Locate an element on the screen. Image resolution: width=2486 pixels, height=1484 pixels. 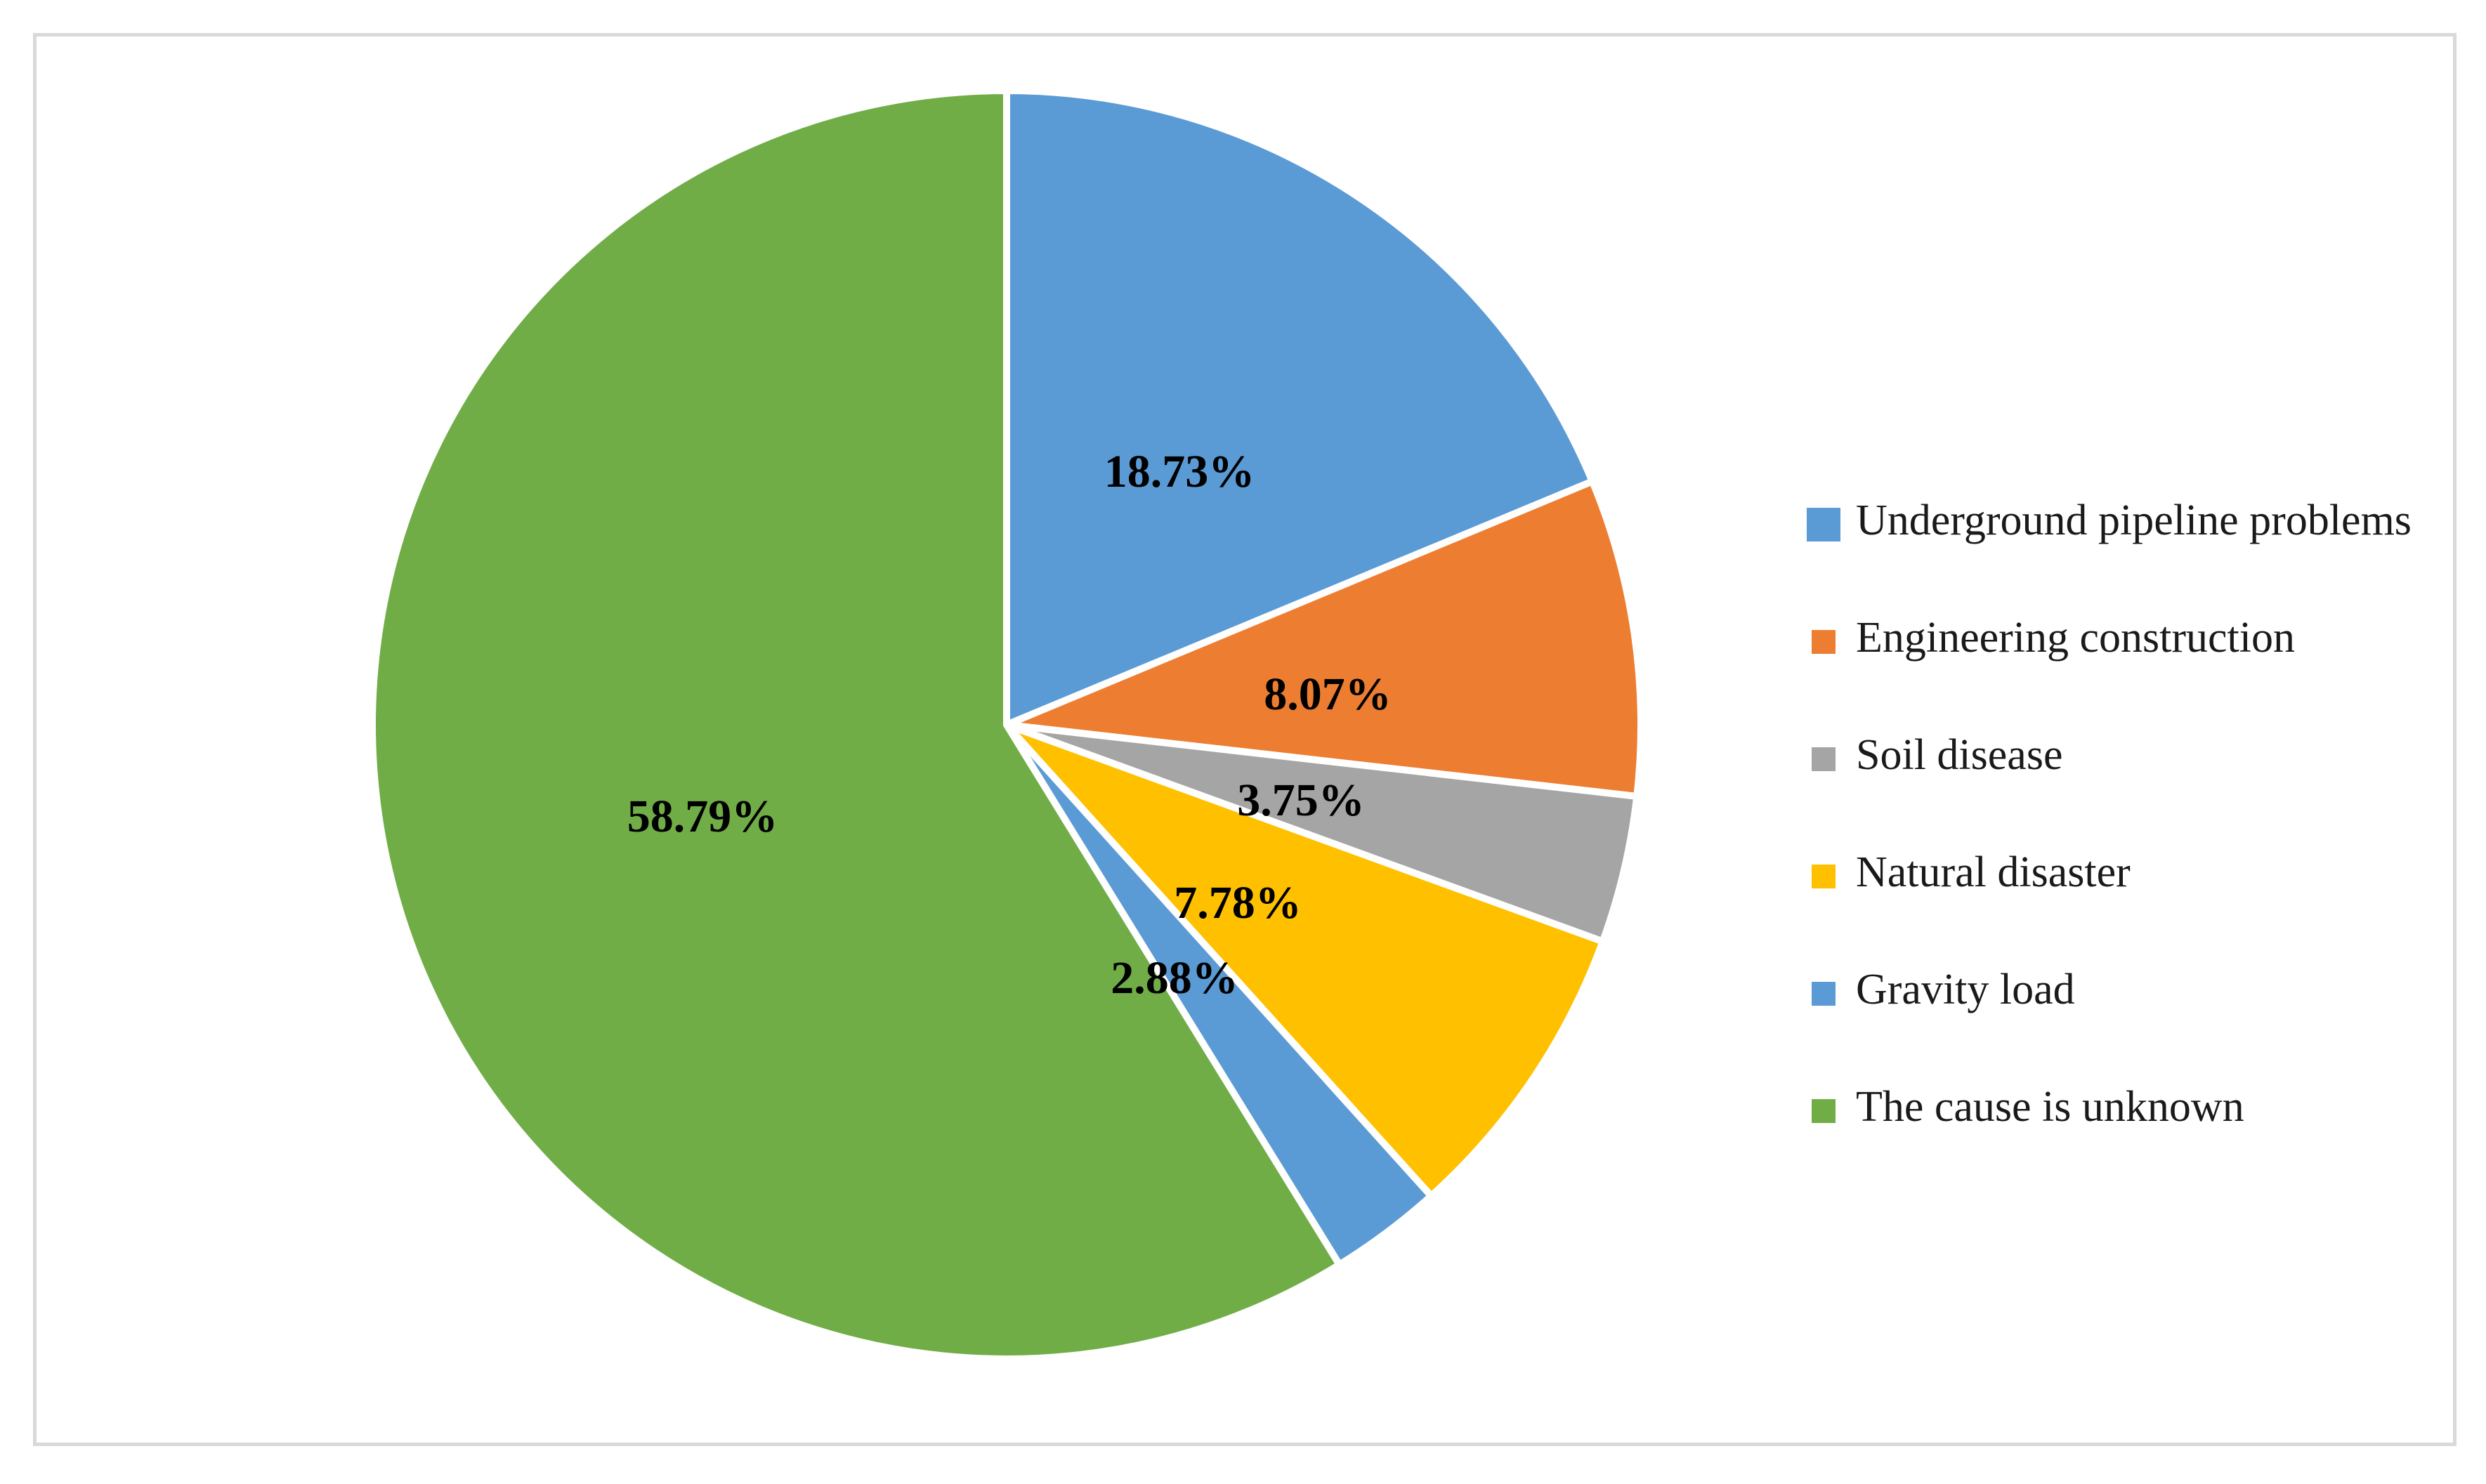
legend-swatch-engineering-construction is located at coordinates (1824, 642).